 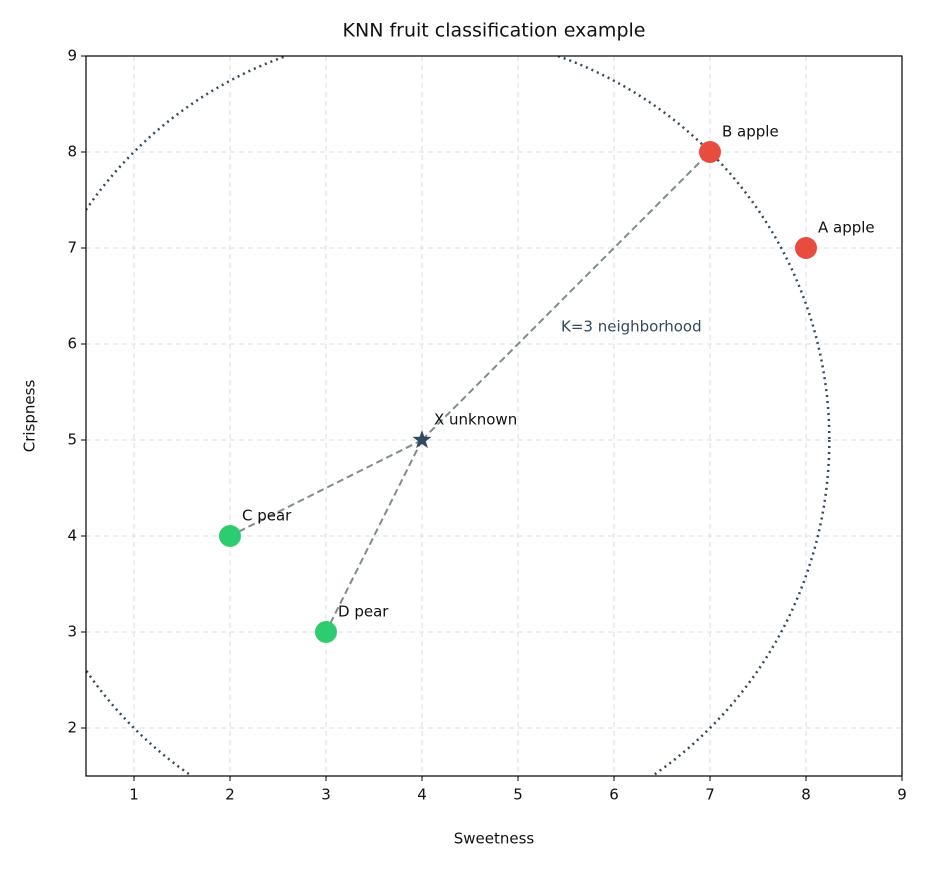 What do you see at coordinates (710, 795) in the screenshot?
I see `x-tick-label: 7` at bounding box center [710, 795].